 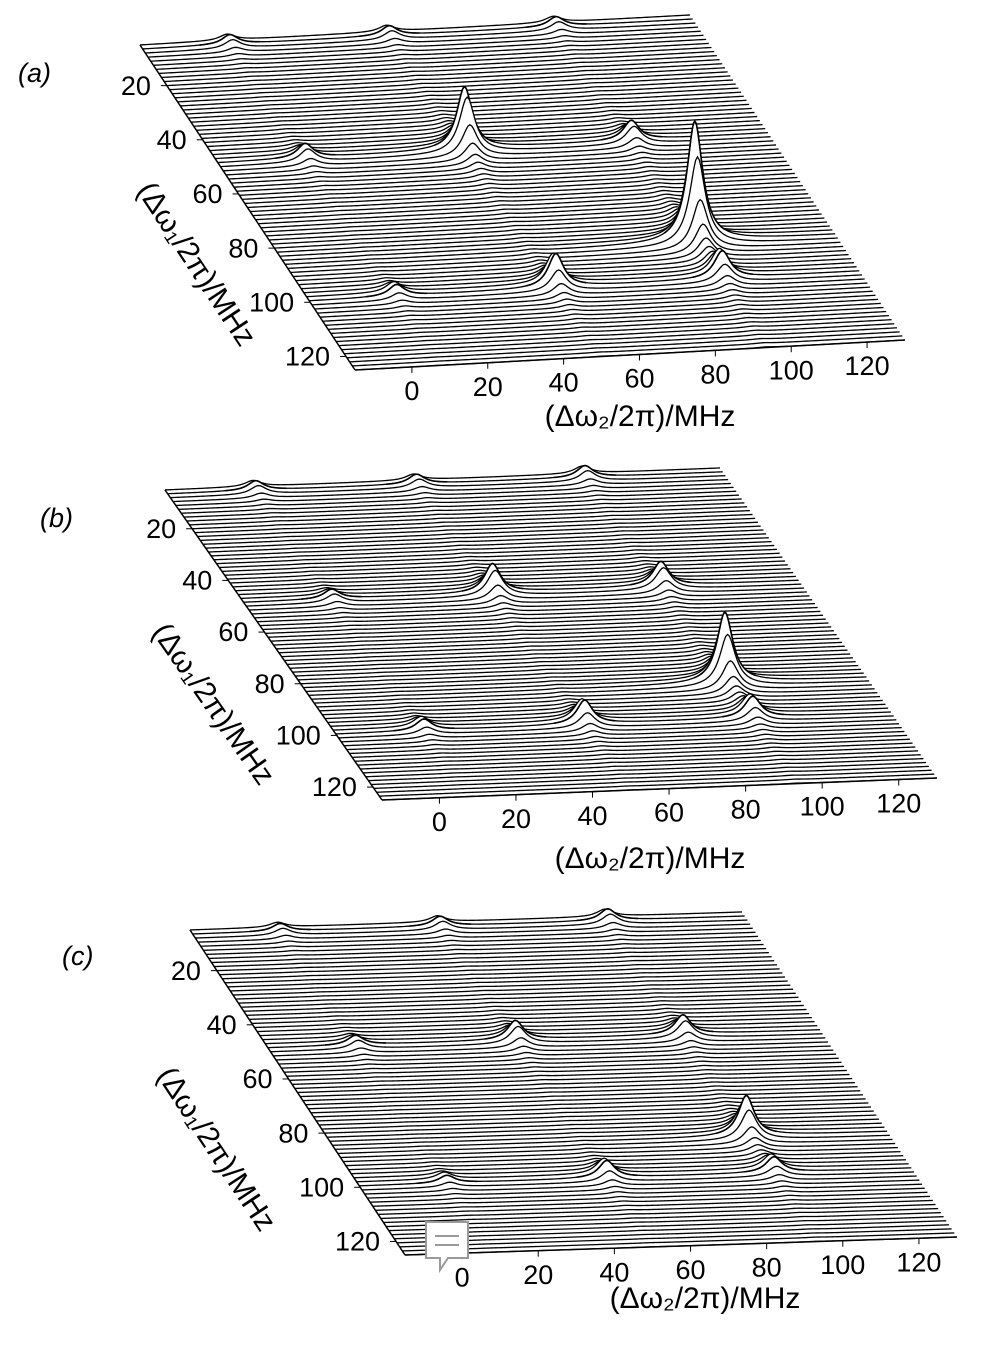 I want to click on x-axis-label: (Δω₂/2π)/MHz, so click(x=705, y=1298).